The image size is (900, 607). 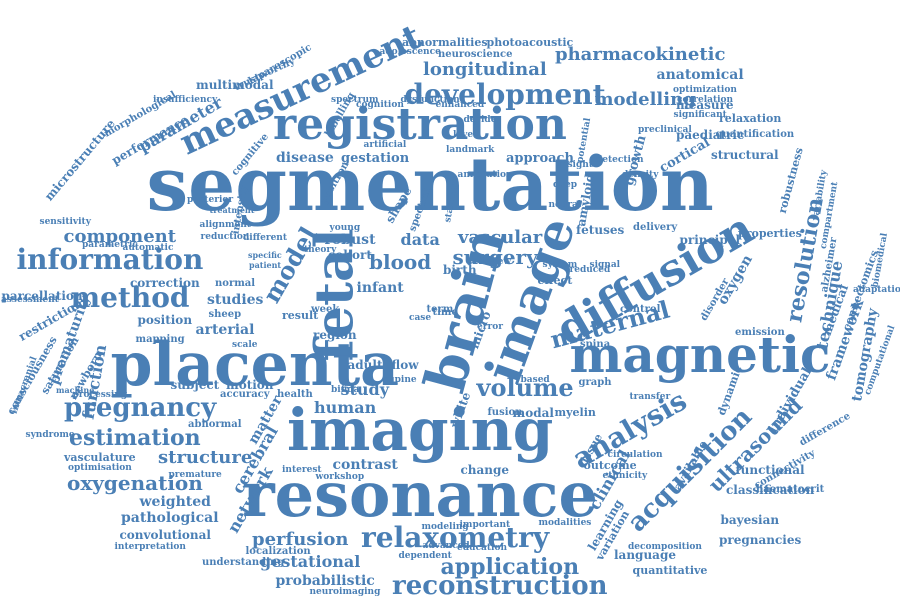 What do you see at coordinates (705, 89) in the screenshot?
I see `word-optimization: optimization` at bounding box center [705, 89].